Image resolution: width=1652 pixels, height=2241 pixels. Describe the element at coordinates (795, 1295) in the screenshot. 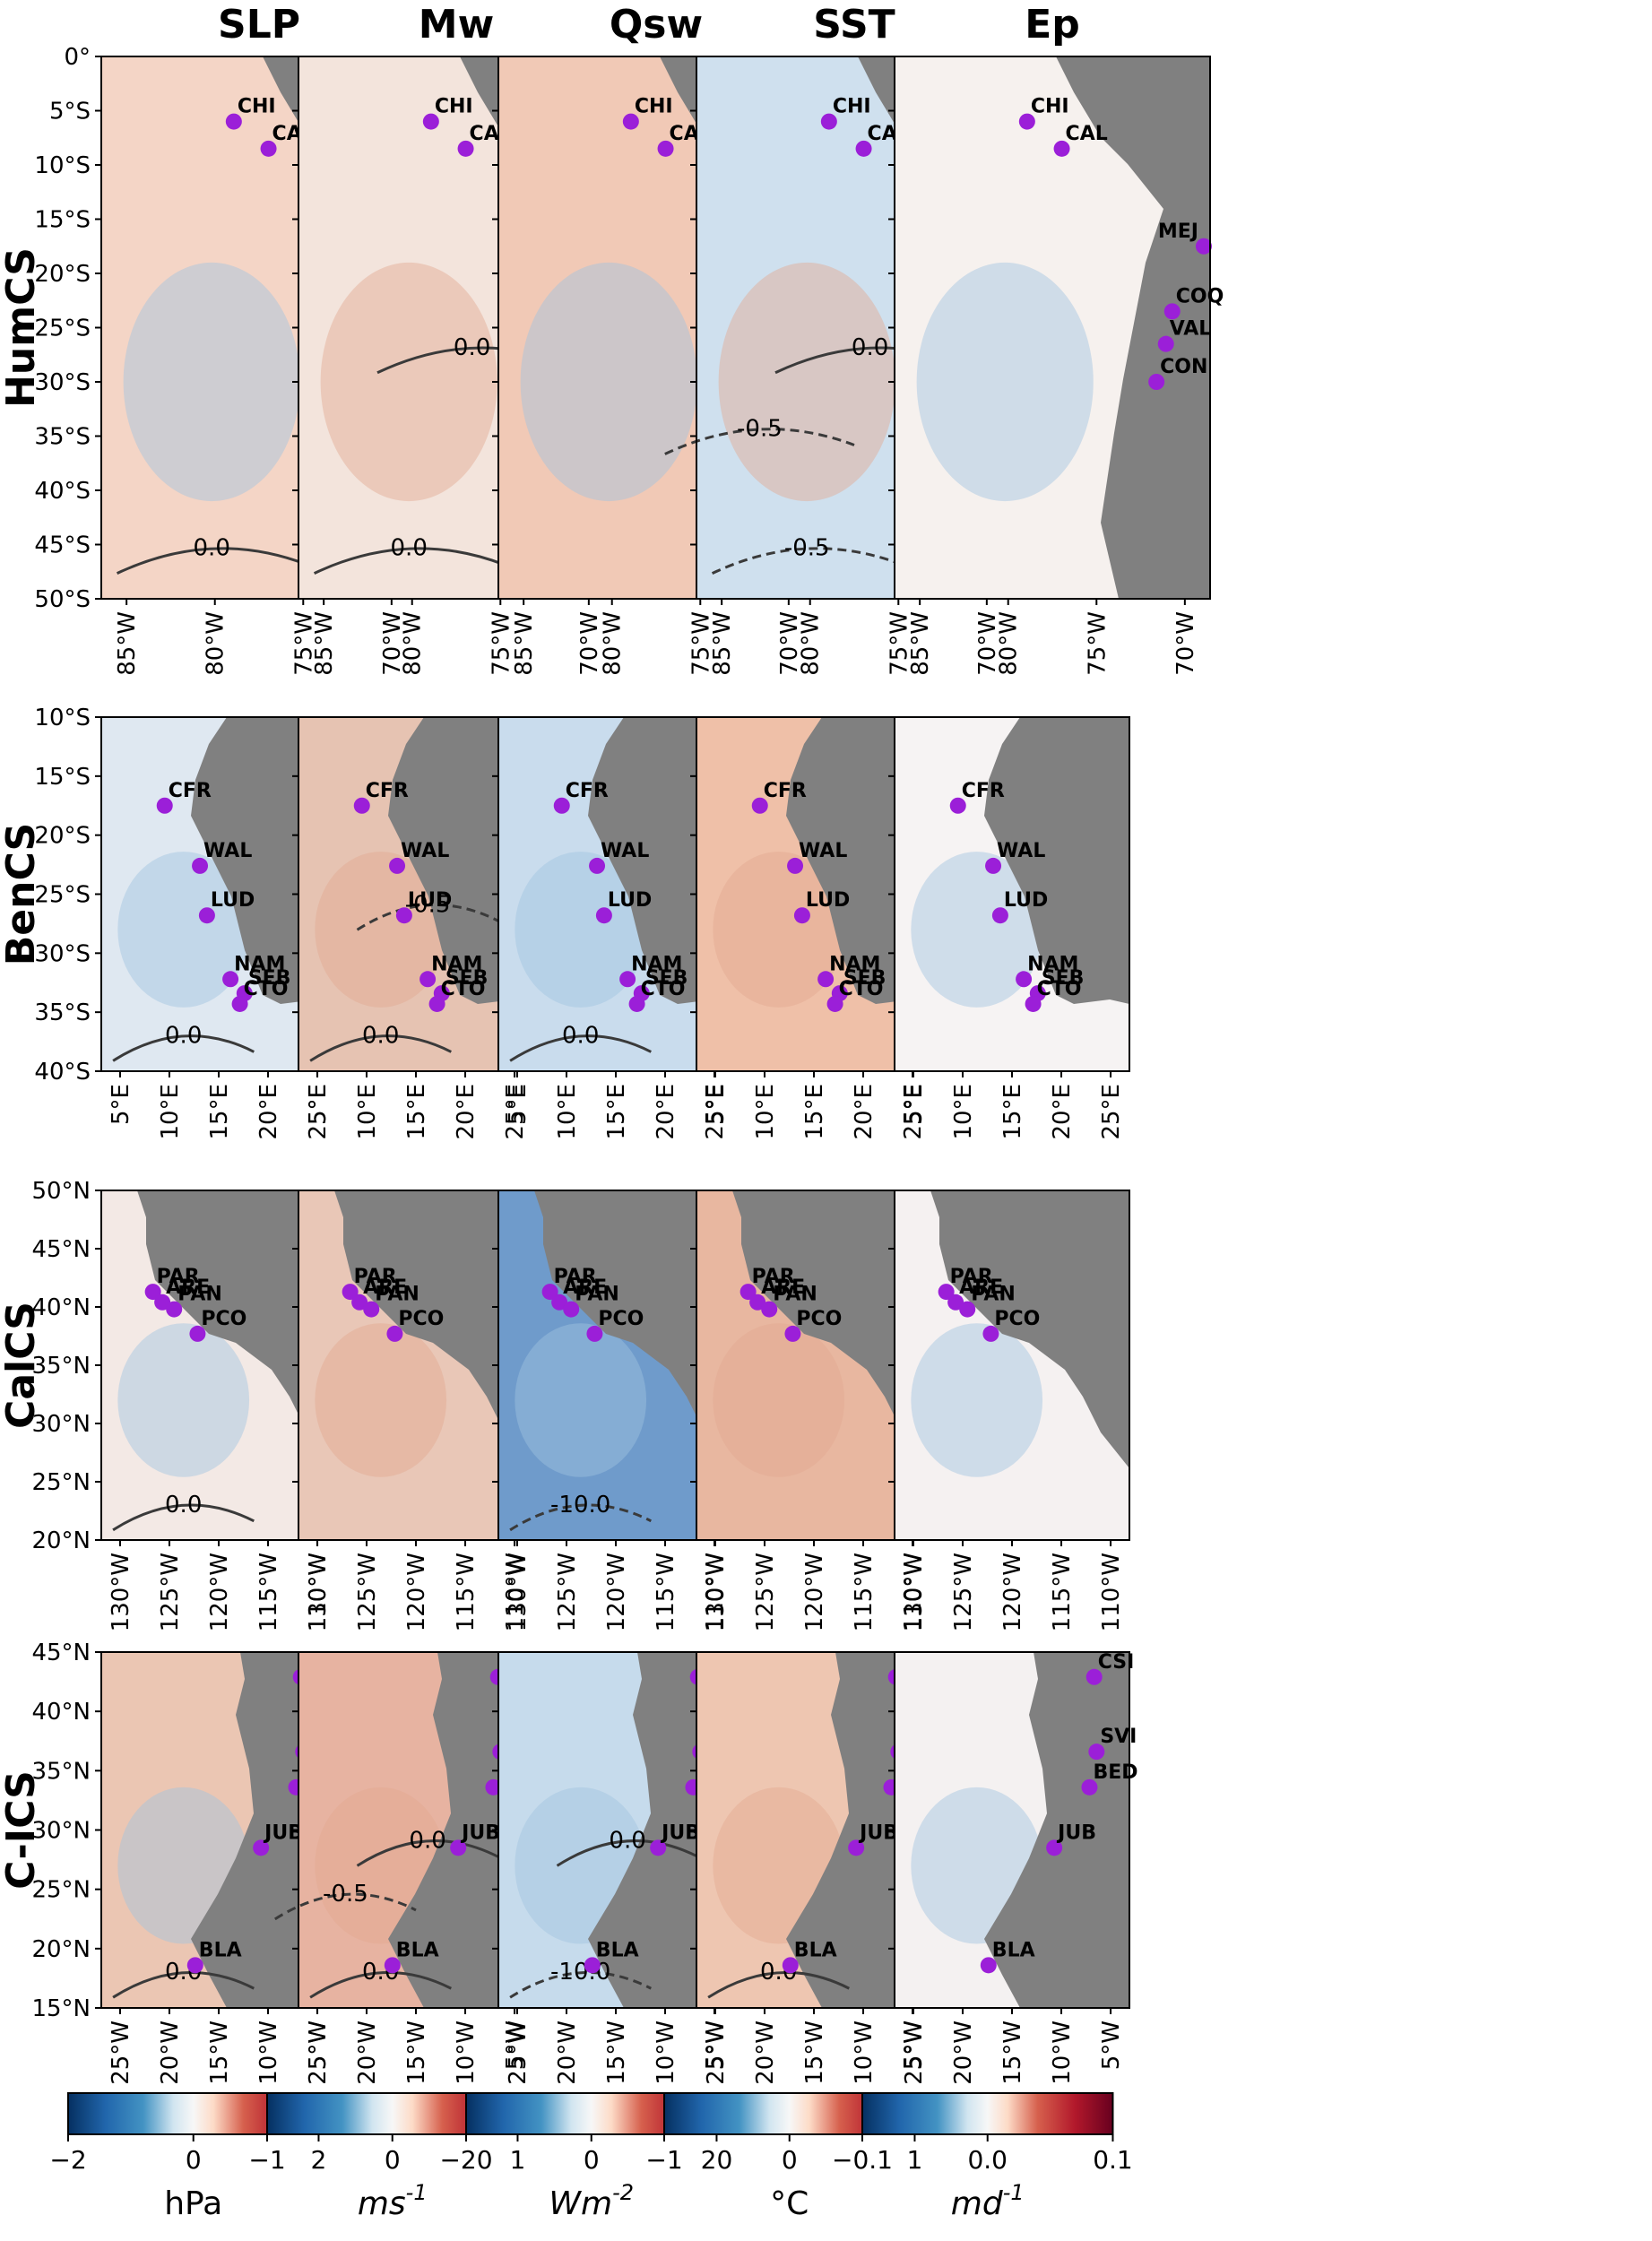

I see `station-label-pan: PAN` at that location.